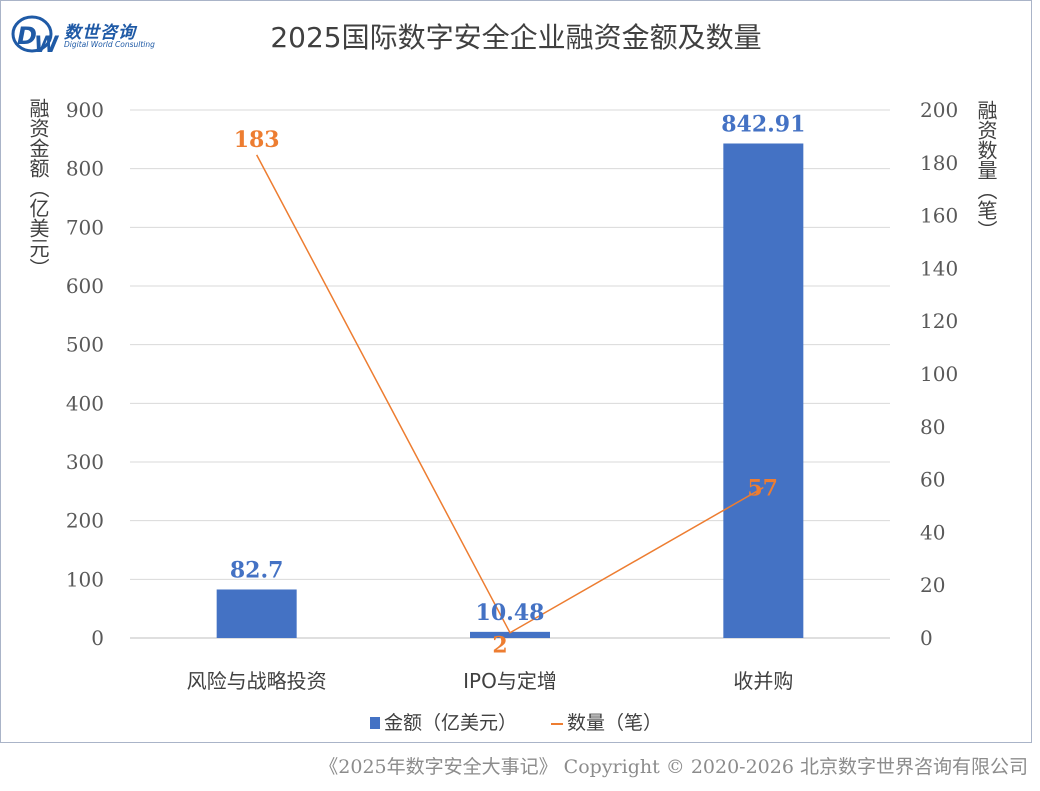  I want to click on y2-tick-label: 100, so click(939, 374).